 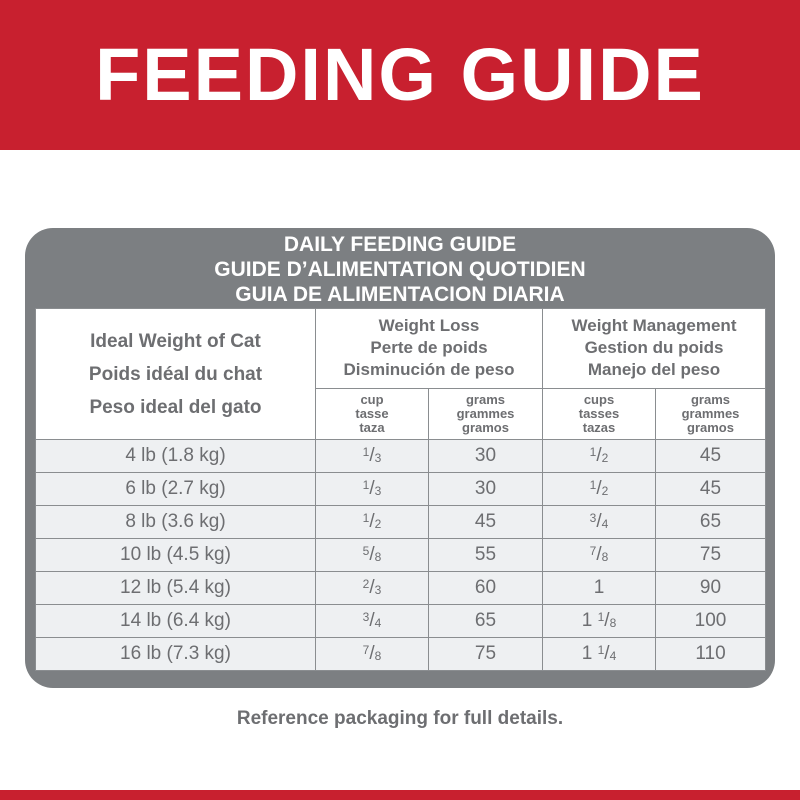 I want to click on amount-cell: 100, so click(x=710, y=621).